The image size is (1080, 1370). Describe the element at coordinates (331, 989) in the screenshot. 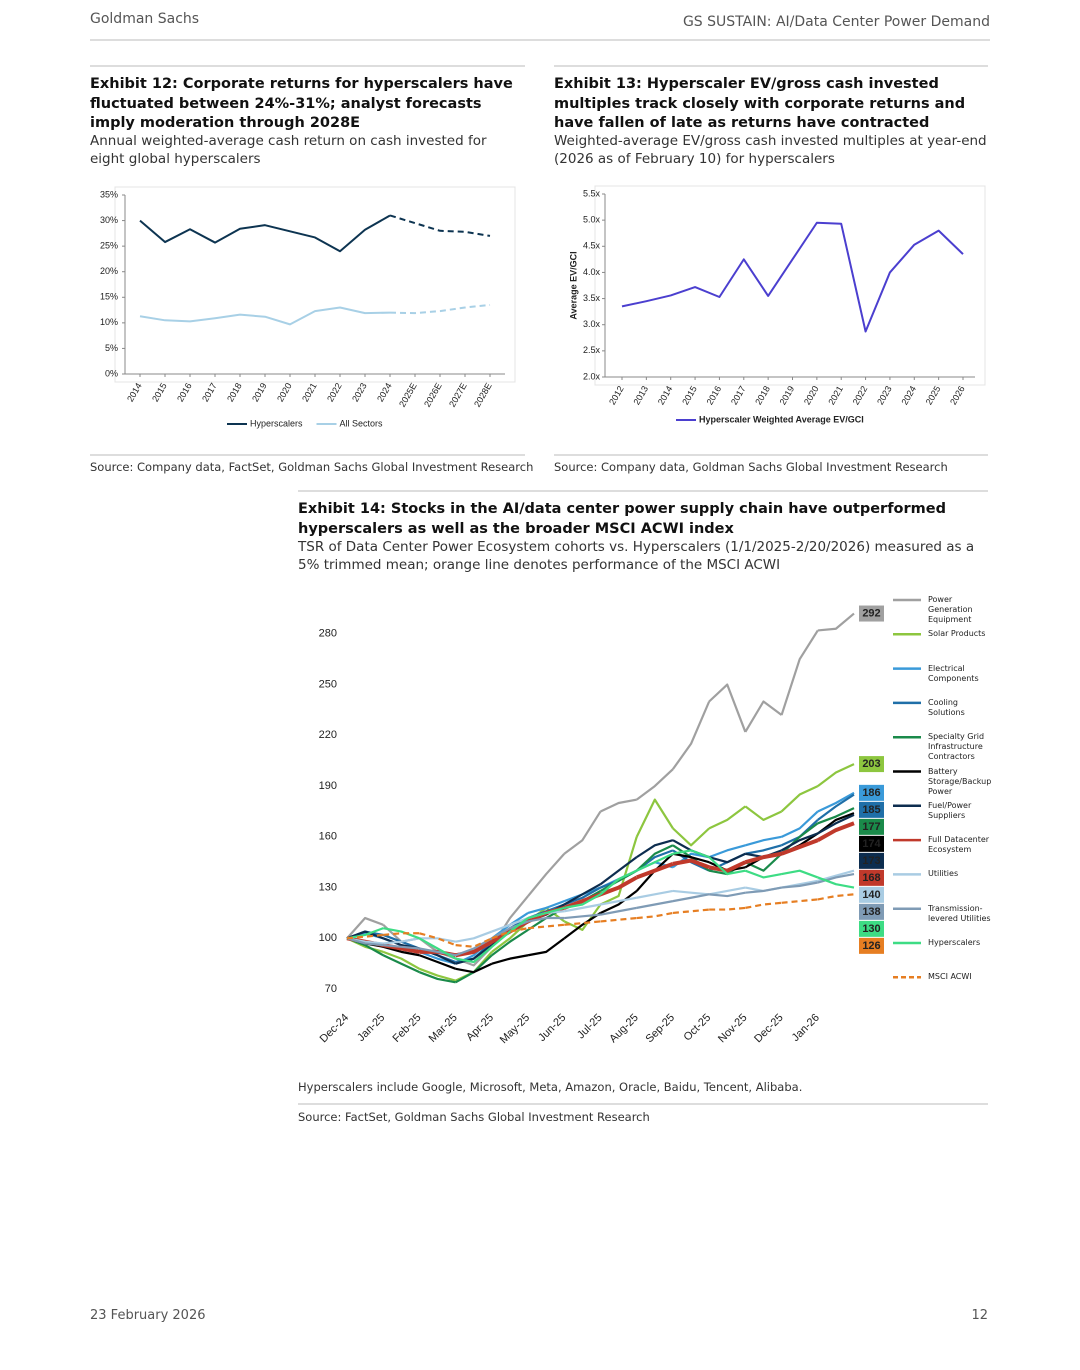

I see `y-tick-label: 70` at that location.